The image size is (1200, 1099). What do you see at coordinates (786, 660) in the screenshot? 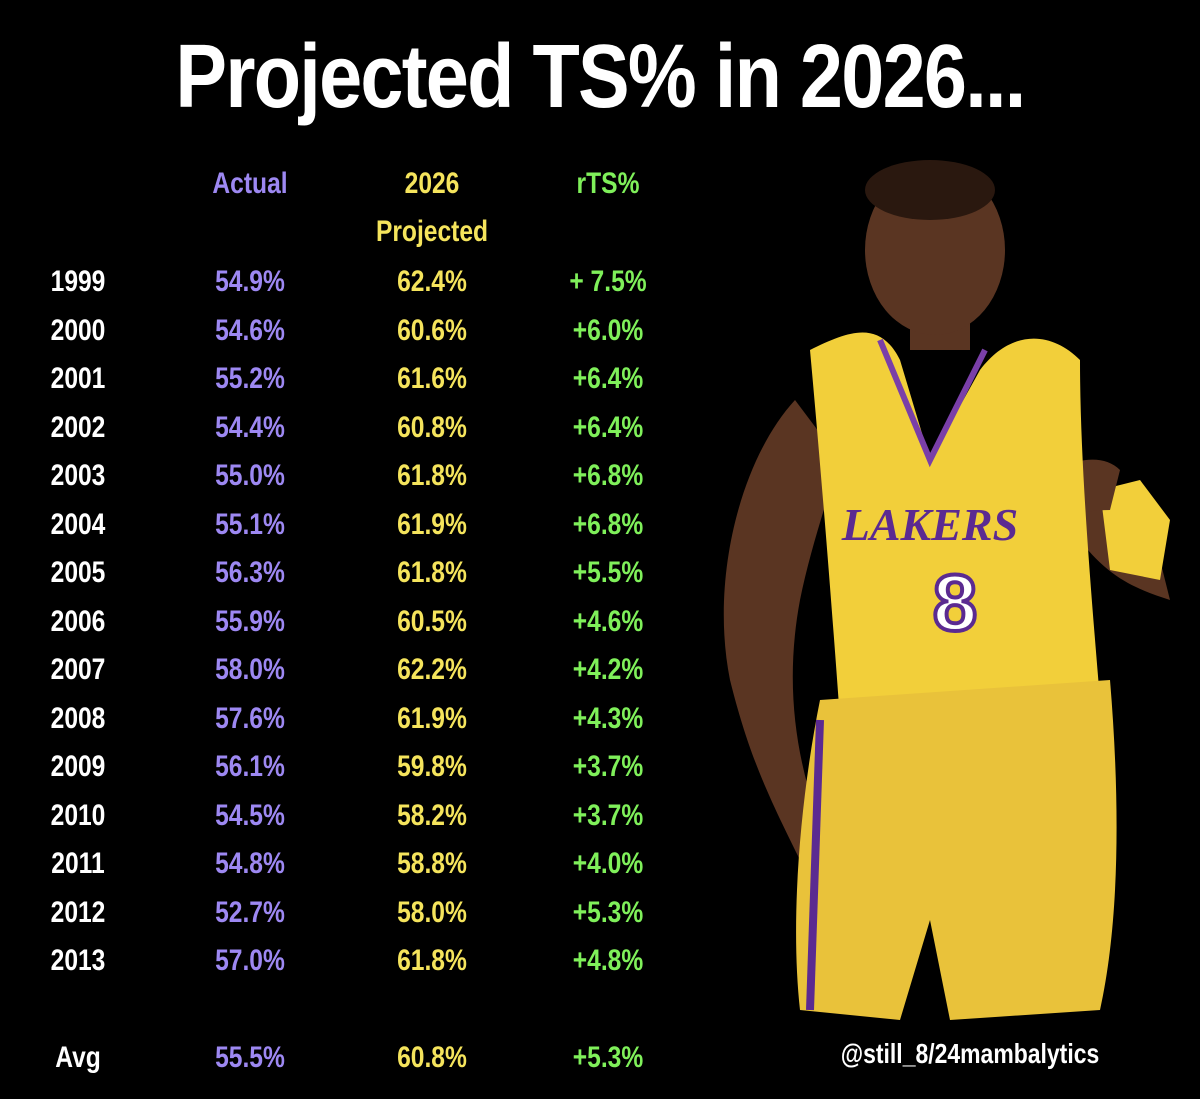
I see `player-left-arm` at bounding box center [786, 660].